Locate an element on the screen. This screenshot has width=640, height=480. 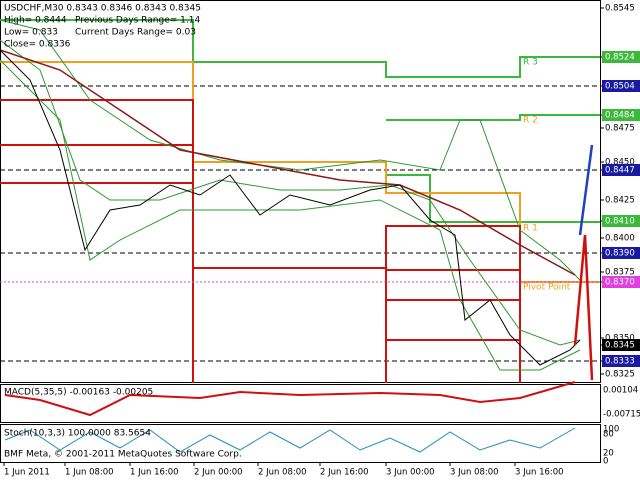
low: Low= 0.833 is located at coordinates (31, 33).